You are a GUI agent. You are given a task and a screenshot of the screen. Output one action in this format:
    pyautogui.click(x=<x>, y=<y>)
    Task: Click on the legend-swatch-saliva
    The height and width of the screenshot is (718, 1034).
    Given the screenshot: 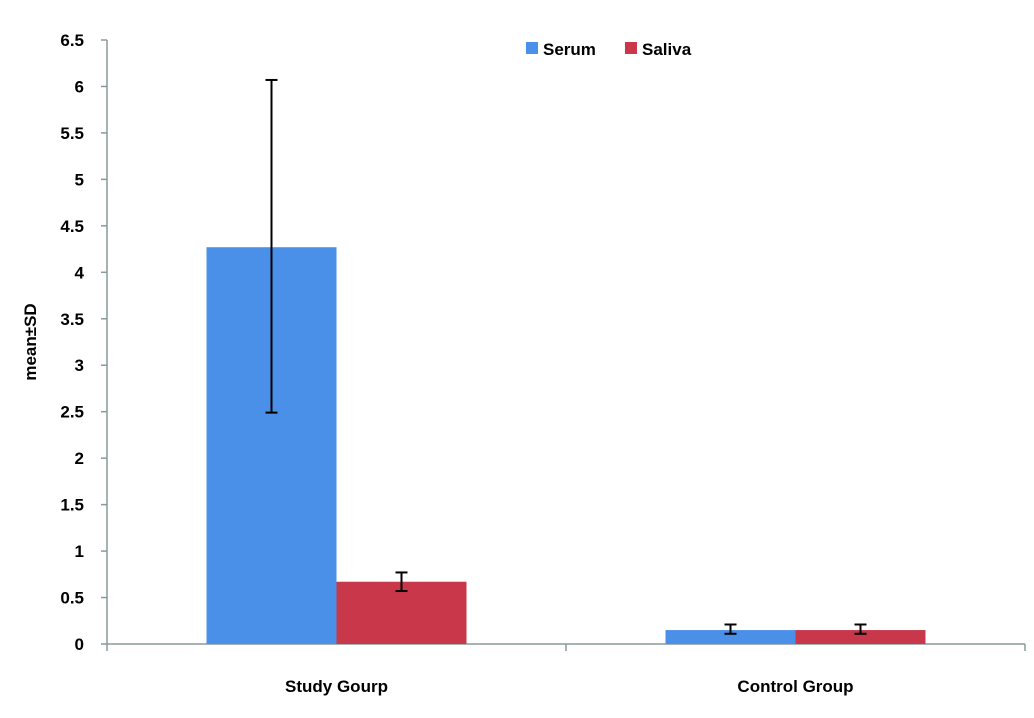 What is the action you would take?
    pyautogui.click(x=631, y=48)
    